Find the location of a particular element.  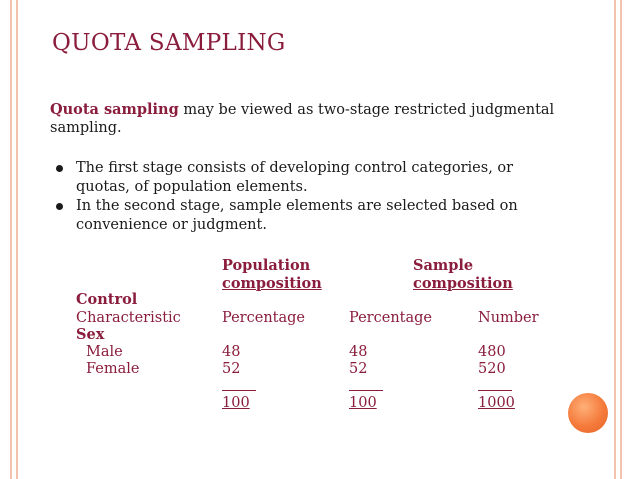

total-number: 1000 is located at coordinates (496, 403).